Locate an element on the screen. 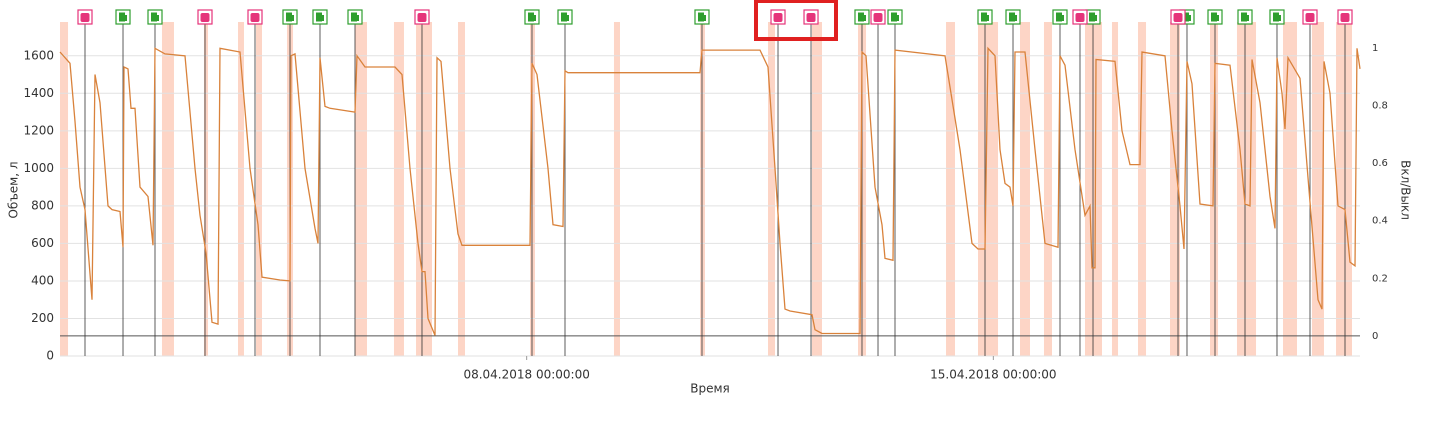  y-tick-label: 1400 is located at coordinates (38, 93).